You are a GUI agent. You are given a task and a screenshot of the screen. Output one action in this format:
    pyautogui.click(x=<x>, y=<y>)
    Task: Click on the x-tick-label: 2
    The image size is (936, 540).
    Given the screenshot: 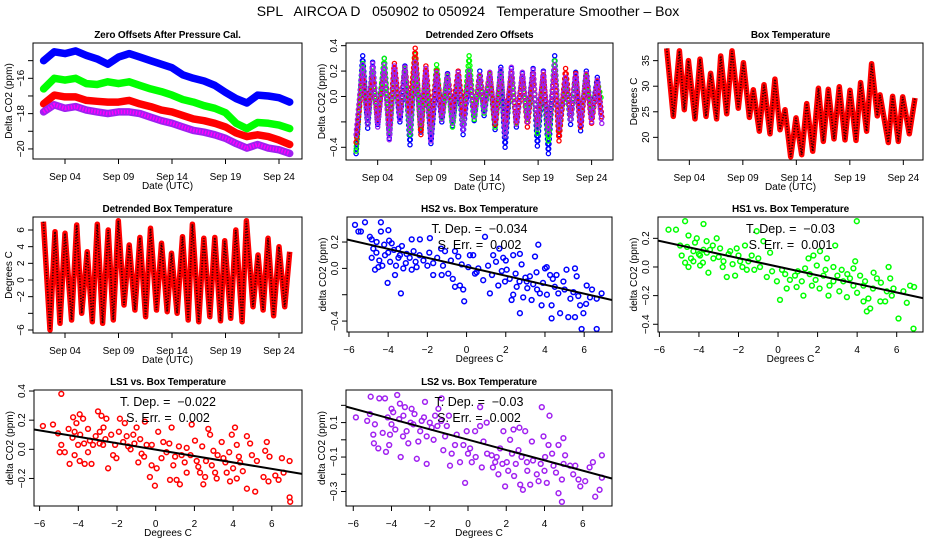 What is the action you would take?
    pyautogui.click(x=195, y=524)
    